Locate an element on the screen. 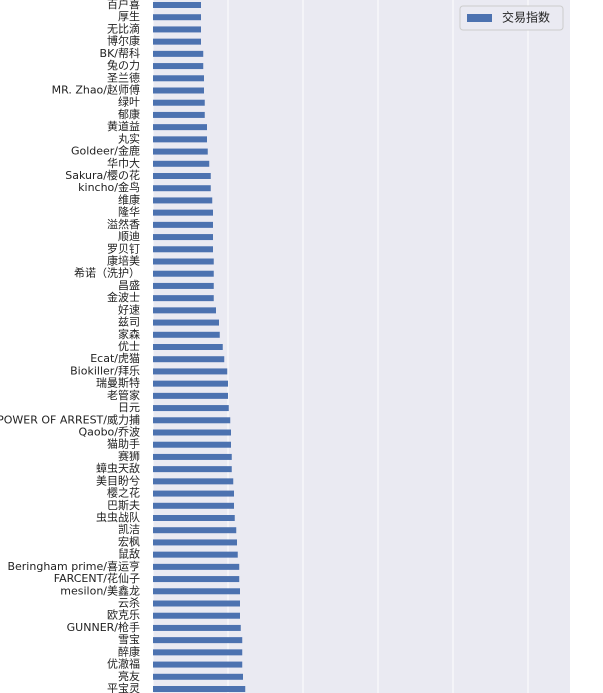 Image resolution: width=603 pixels, height=693 pixels. y-tick-label: kincho/金鸟 is located at coordinates (109, 187).